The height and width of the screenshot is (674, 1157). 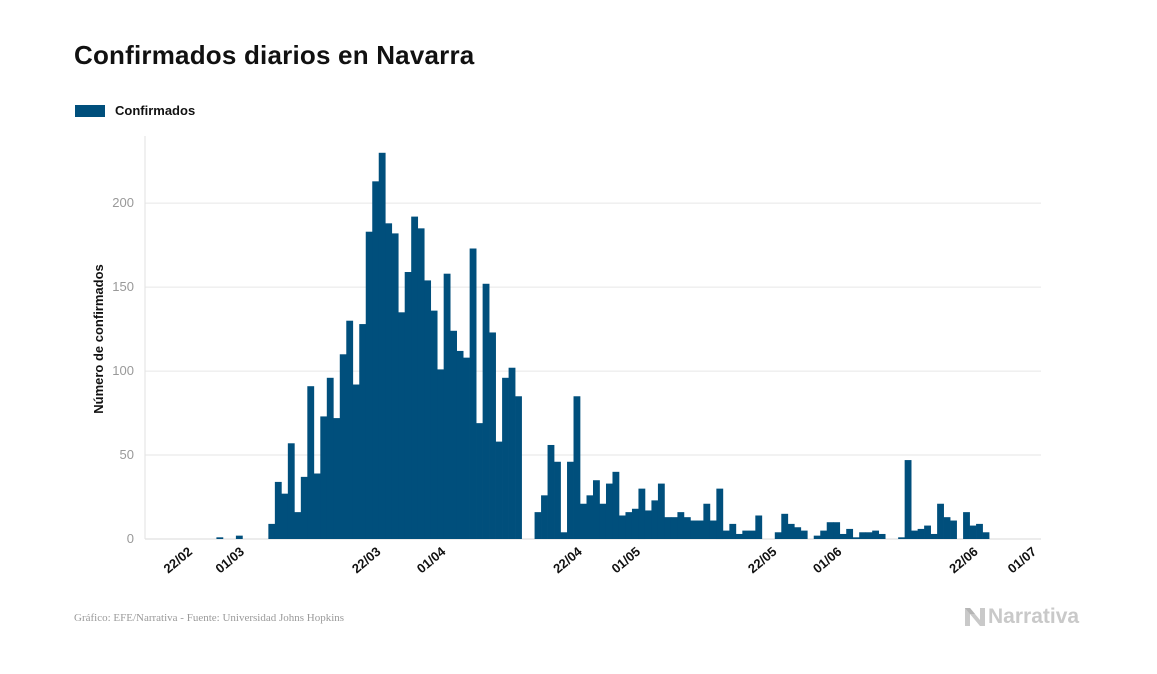 What do you see at coordinates (98, 339) in the screenshot?
I see `y-axis-label: Número de confirmados` at bounding box center [98, 339].